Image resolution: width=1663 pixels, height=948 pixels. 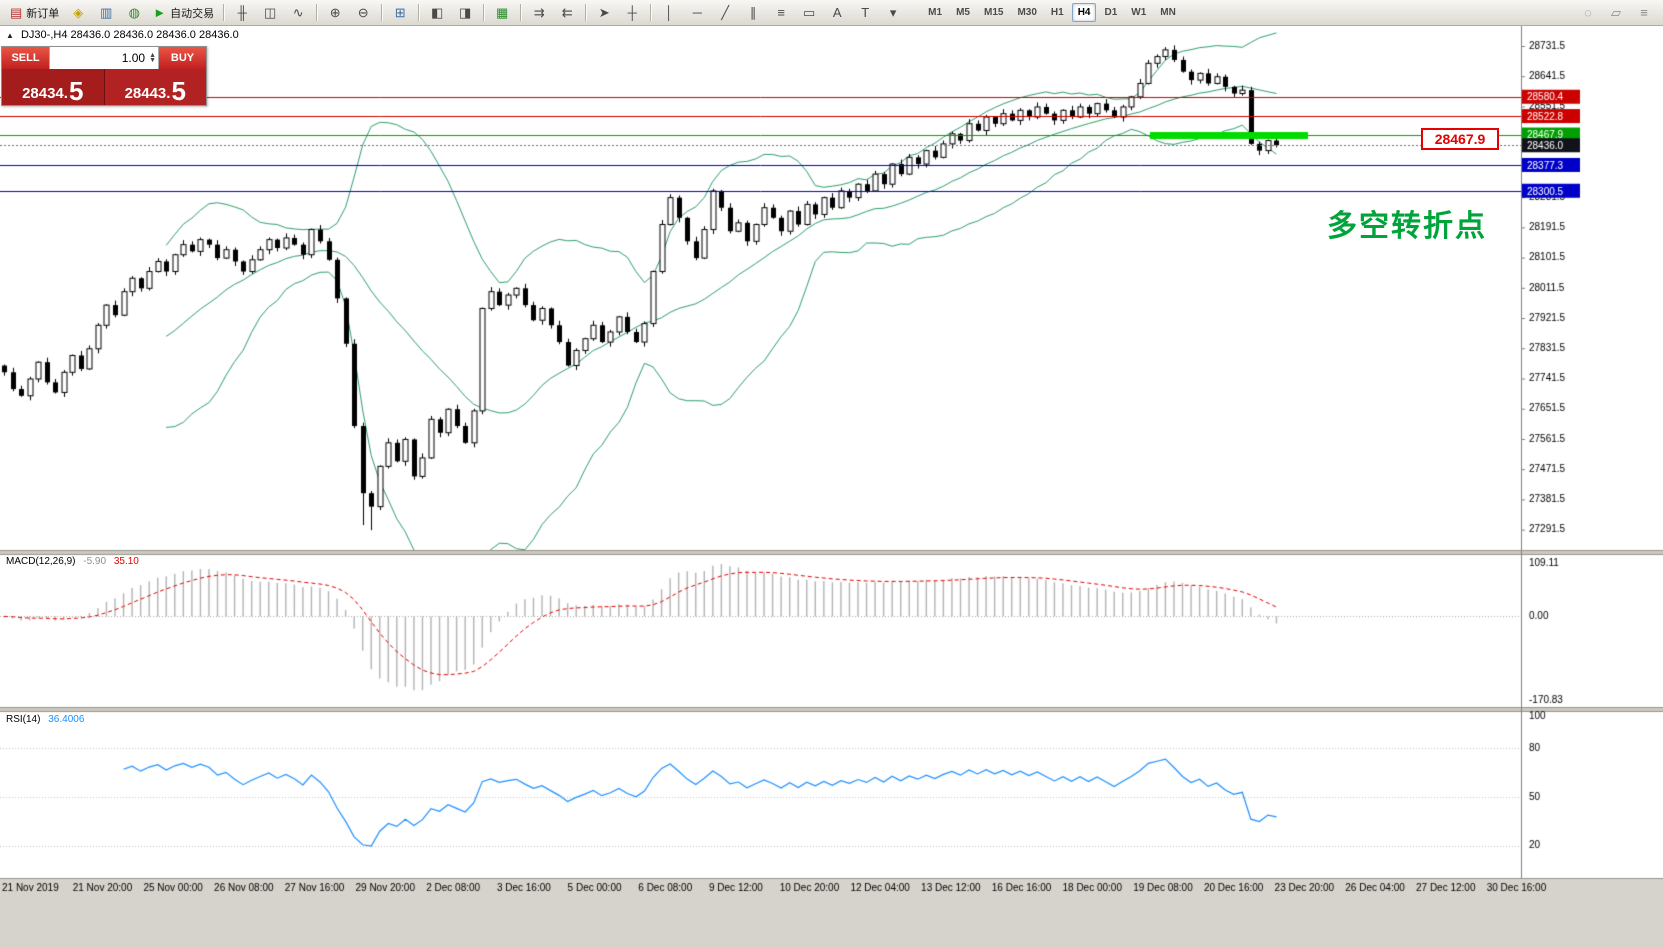 I want to click on shapes-icon: ▭, so click(x=809, y=12).